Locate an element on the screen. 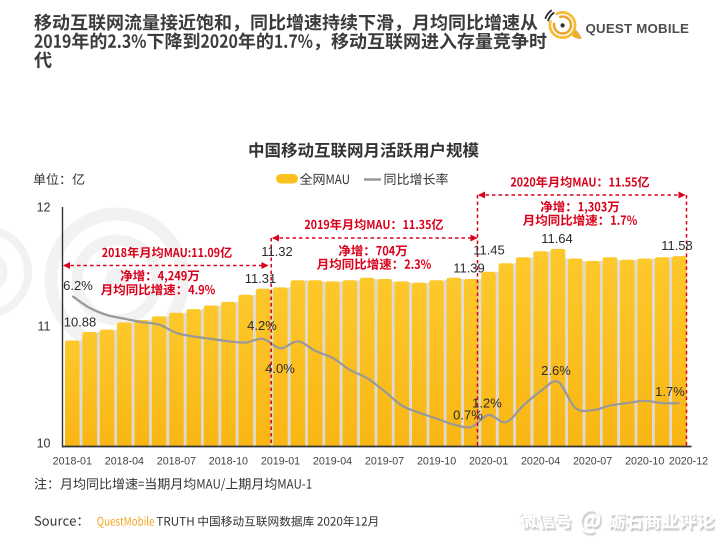 The width and height of the screenshot is (720, 540). svg-text: 2018-07 is located at coordinates (176, 462).